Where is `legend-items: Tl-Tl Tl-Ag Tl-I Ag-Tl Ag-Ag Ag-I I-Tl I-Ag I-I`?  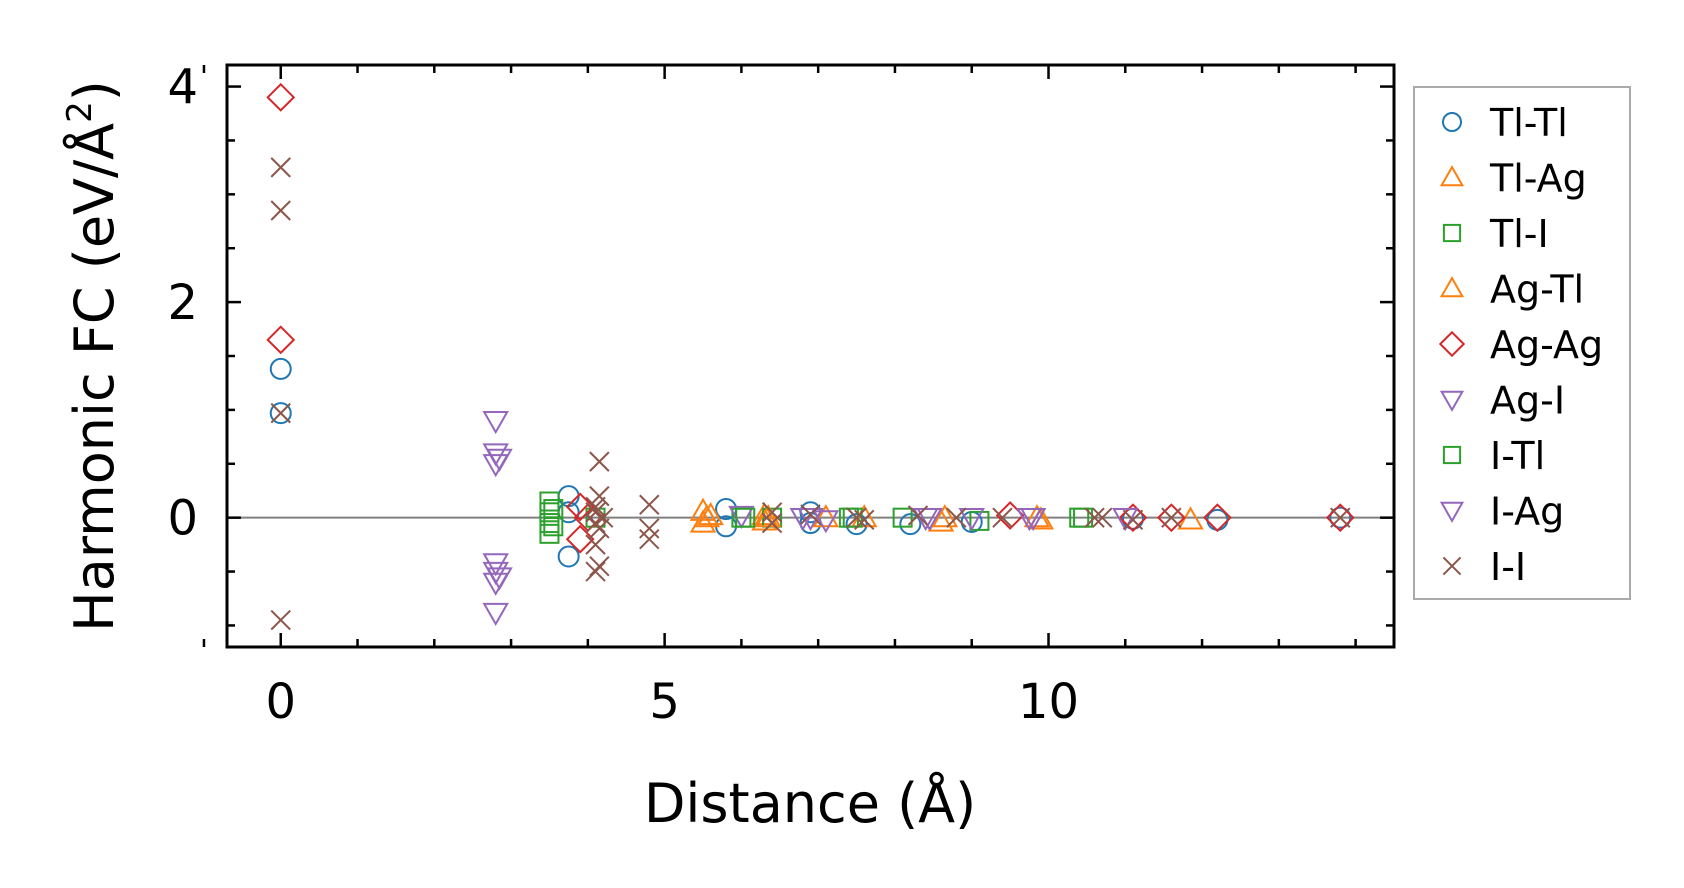
legend-items: Tl-Tl Tl-Ag Tl-I Ag-Tl Ag-Ag Ag-I I-Tl I-Ag I-I is located at coordinates (1520, 345).